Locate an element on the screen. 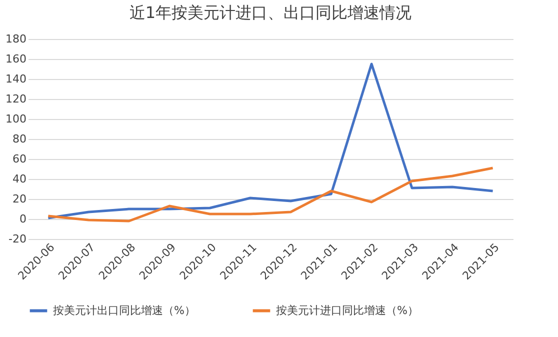 The height and width of the screenshot is (337, 558). y-tick-label: 100 is located at coordinates (16, 119).